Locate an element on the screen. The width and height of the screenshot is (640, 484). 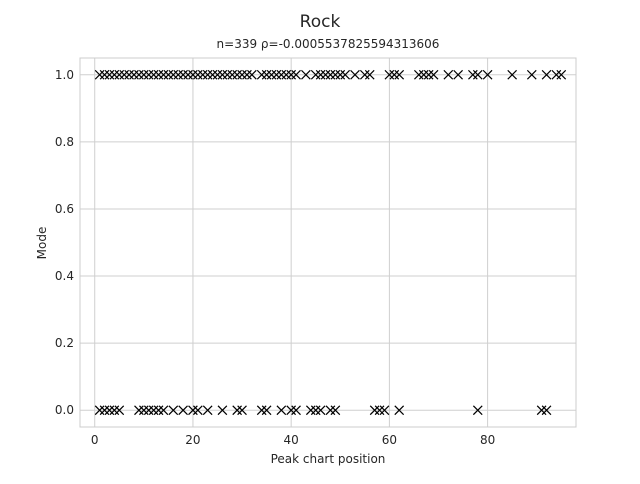
y-tick-label: 0.0 is located at coordinates (64, 410).